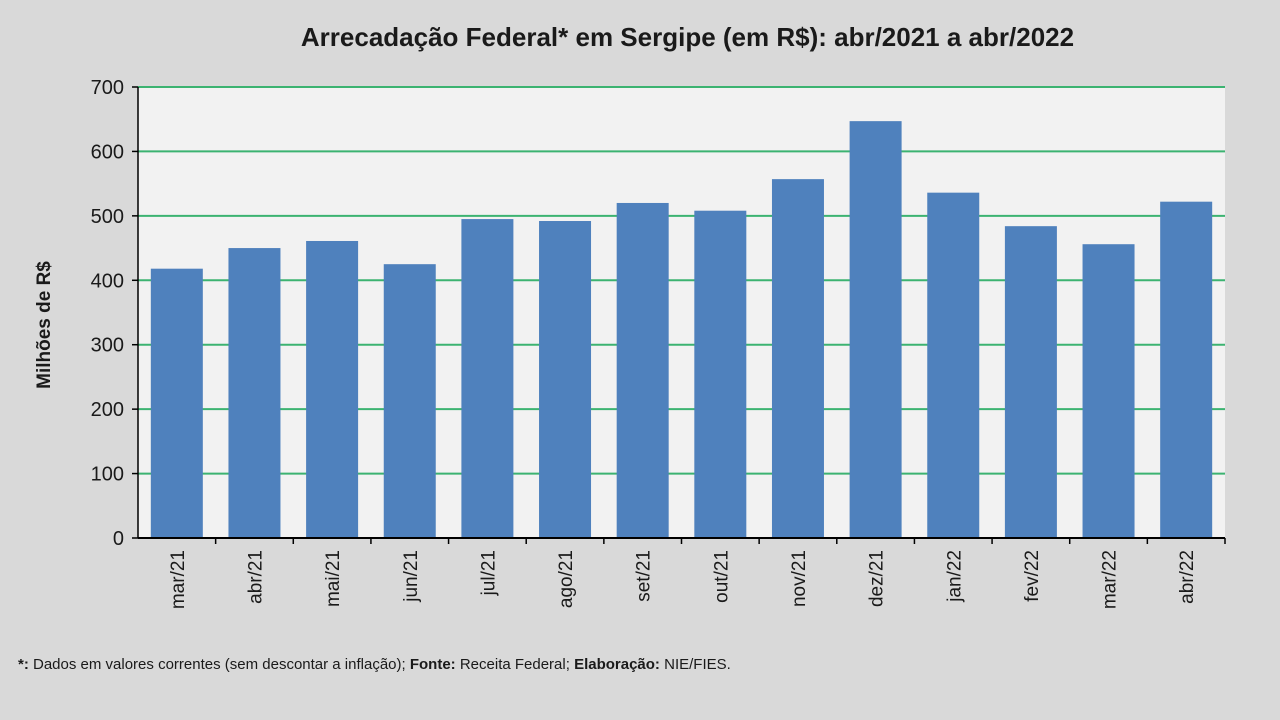  What do you see at coordinates (107, 217) in the screenshot?
I see `y-tick-label: 500` at bounding box center [107, 217].